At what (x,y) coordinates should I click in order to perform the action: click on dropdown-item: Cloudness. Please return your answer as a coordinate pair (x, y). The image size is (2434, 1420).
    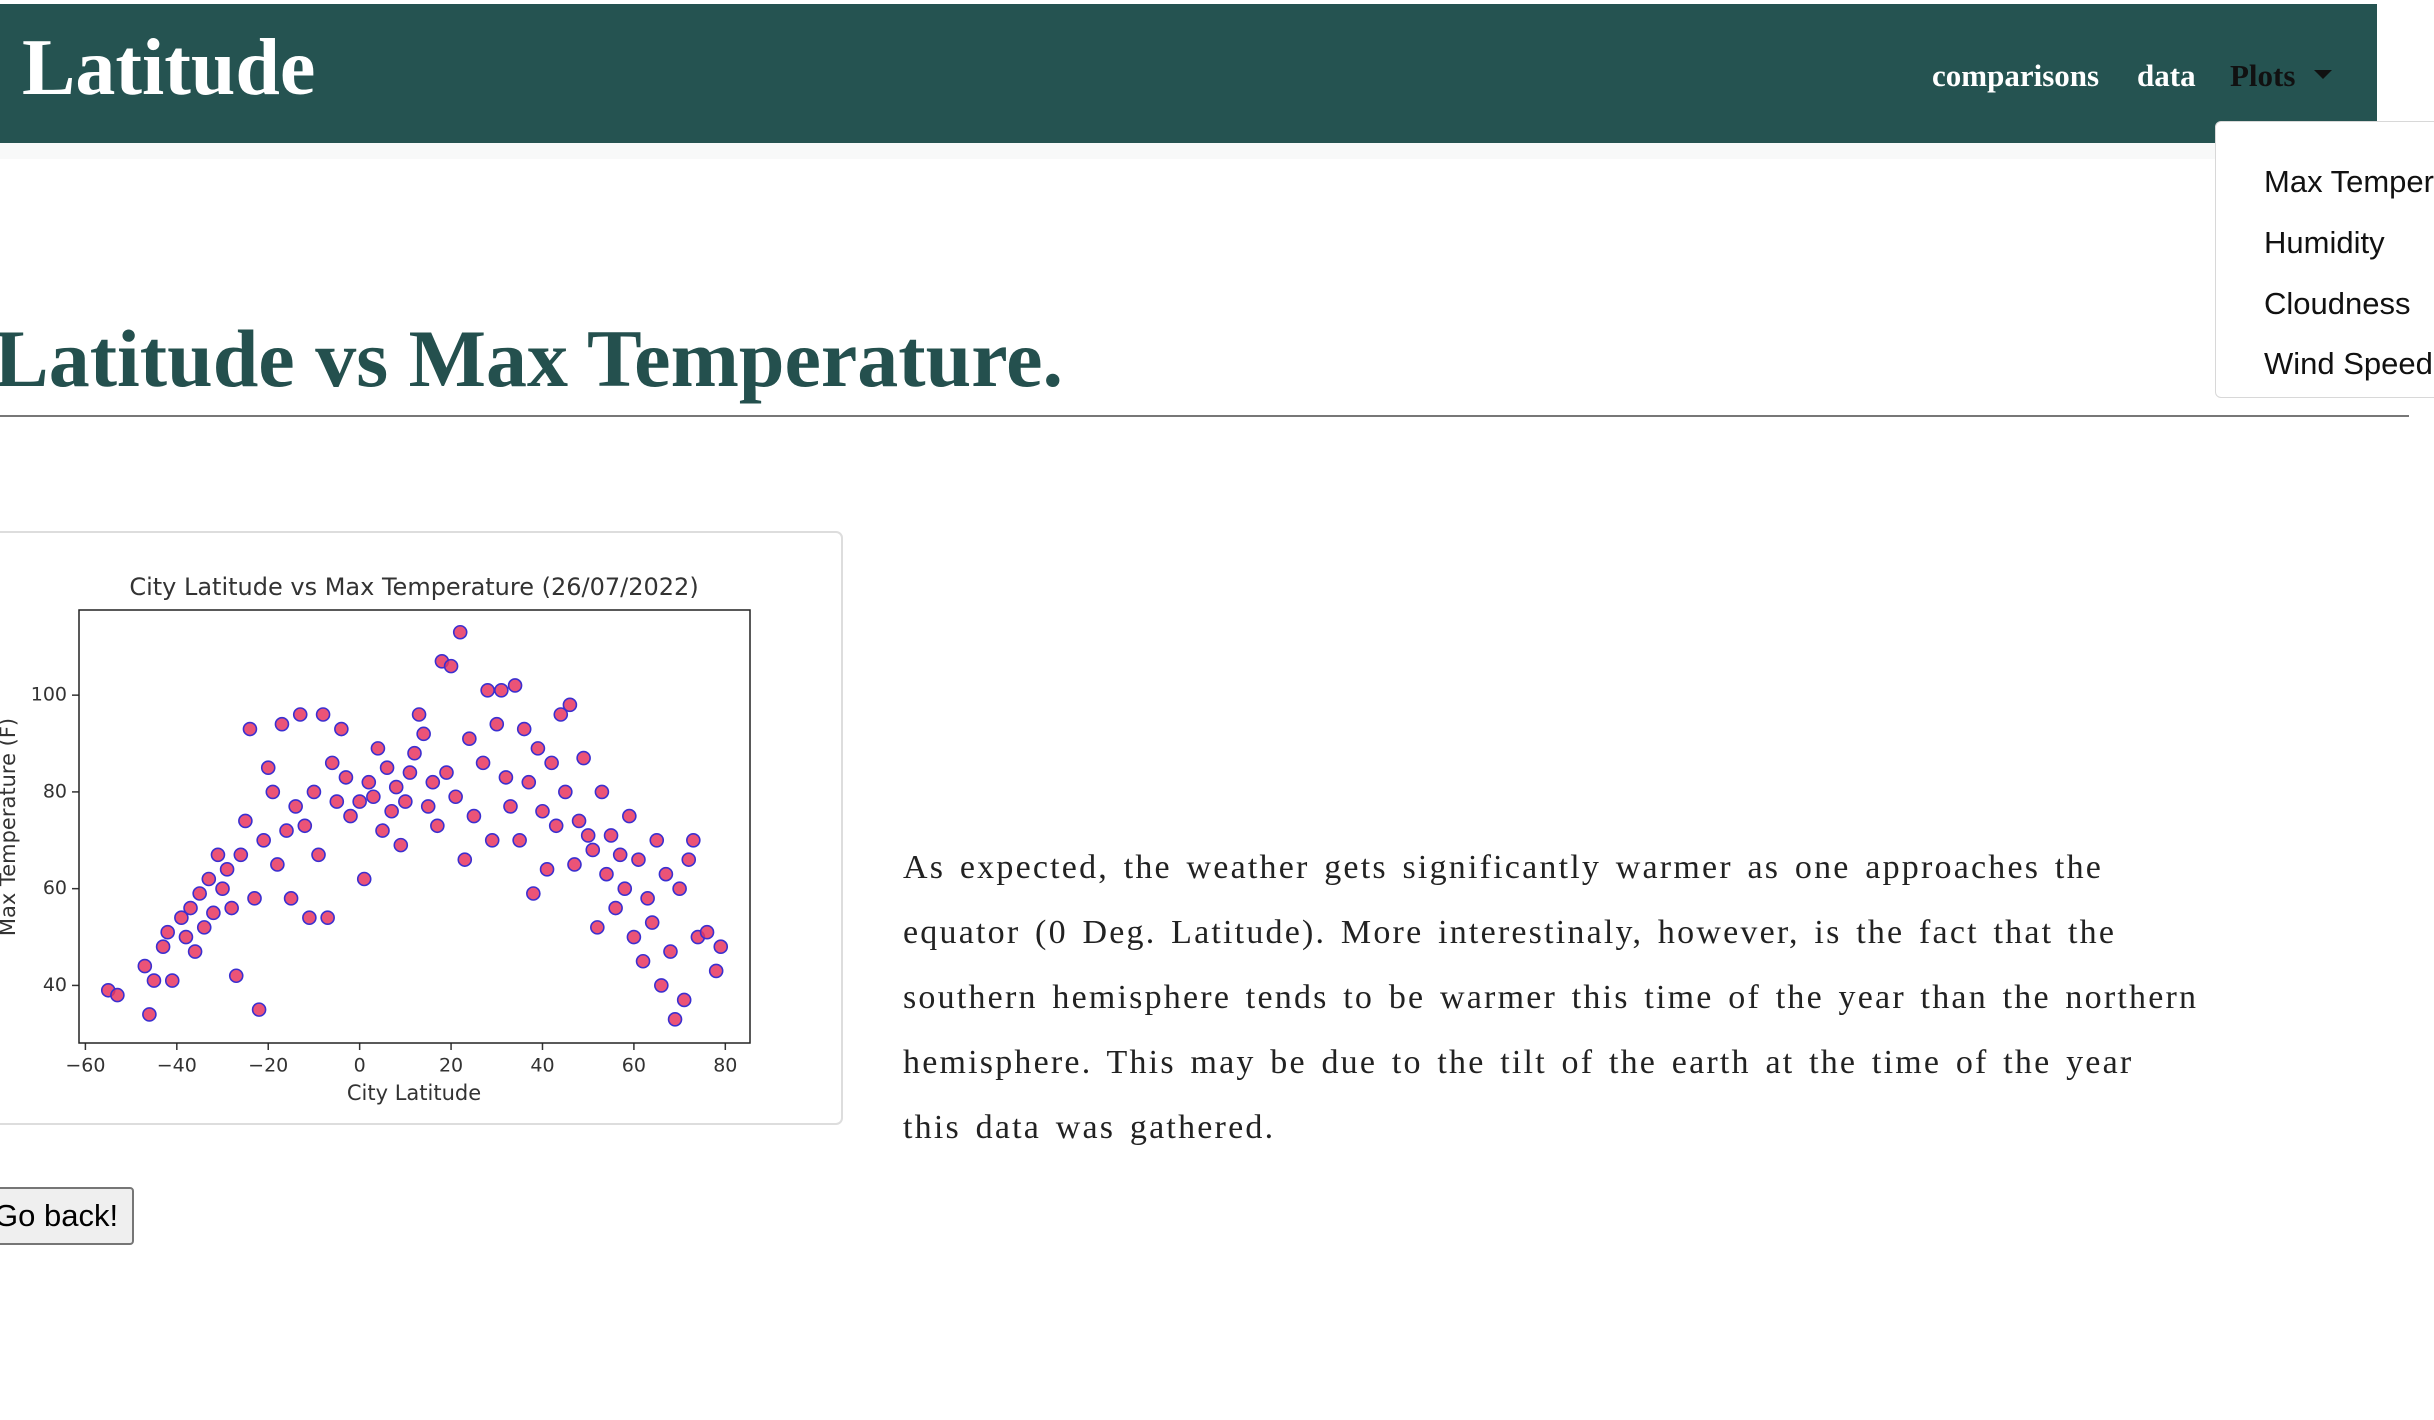
    Looking at the image, I should click on (2337, 303).